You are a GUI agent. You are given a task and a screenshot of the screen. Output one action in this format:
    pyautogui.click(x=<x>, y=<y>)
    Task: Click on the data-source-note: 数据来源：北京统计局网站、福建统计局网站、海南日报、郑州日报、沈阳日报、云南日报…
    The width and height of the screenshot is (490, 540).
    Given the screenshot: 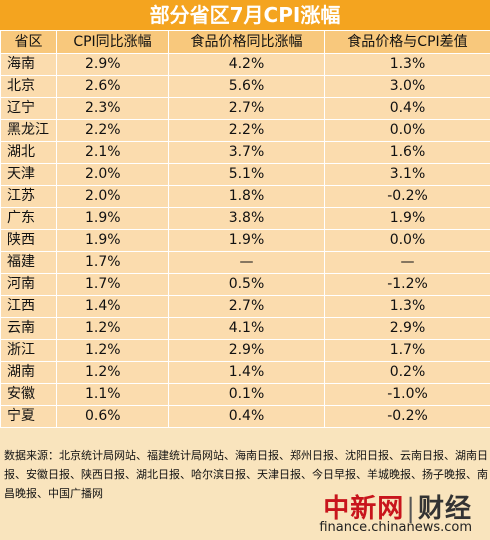 What is the action you would take?
    pyautogui.click(x=246, y=474)
    